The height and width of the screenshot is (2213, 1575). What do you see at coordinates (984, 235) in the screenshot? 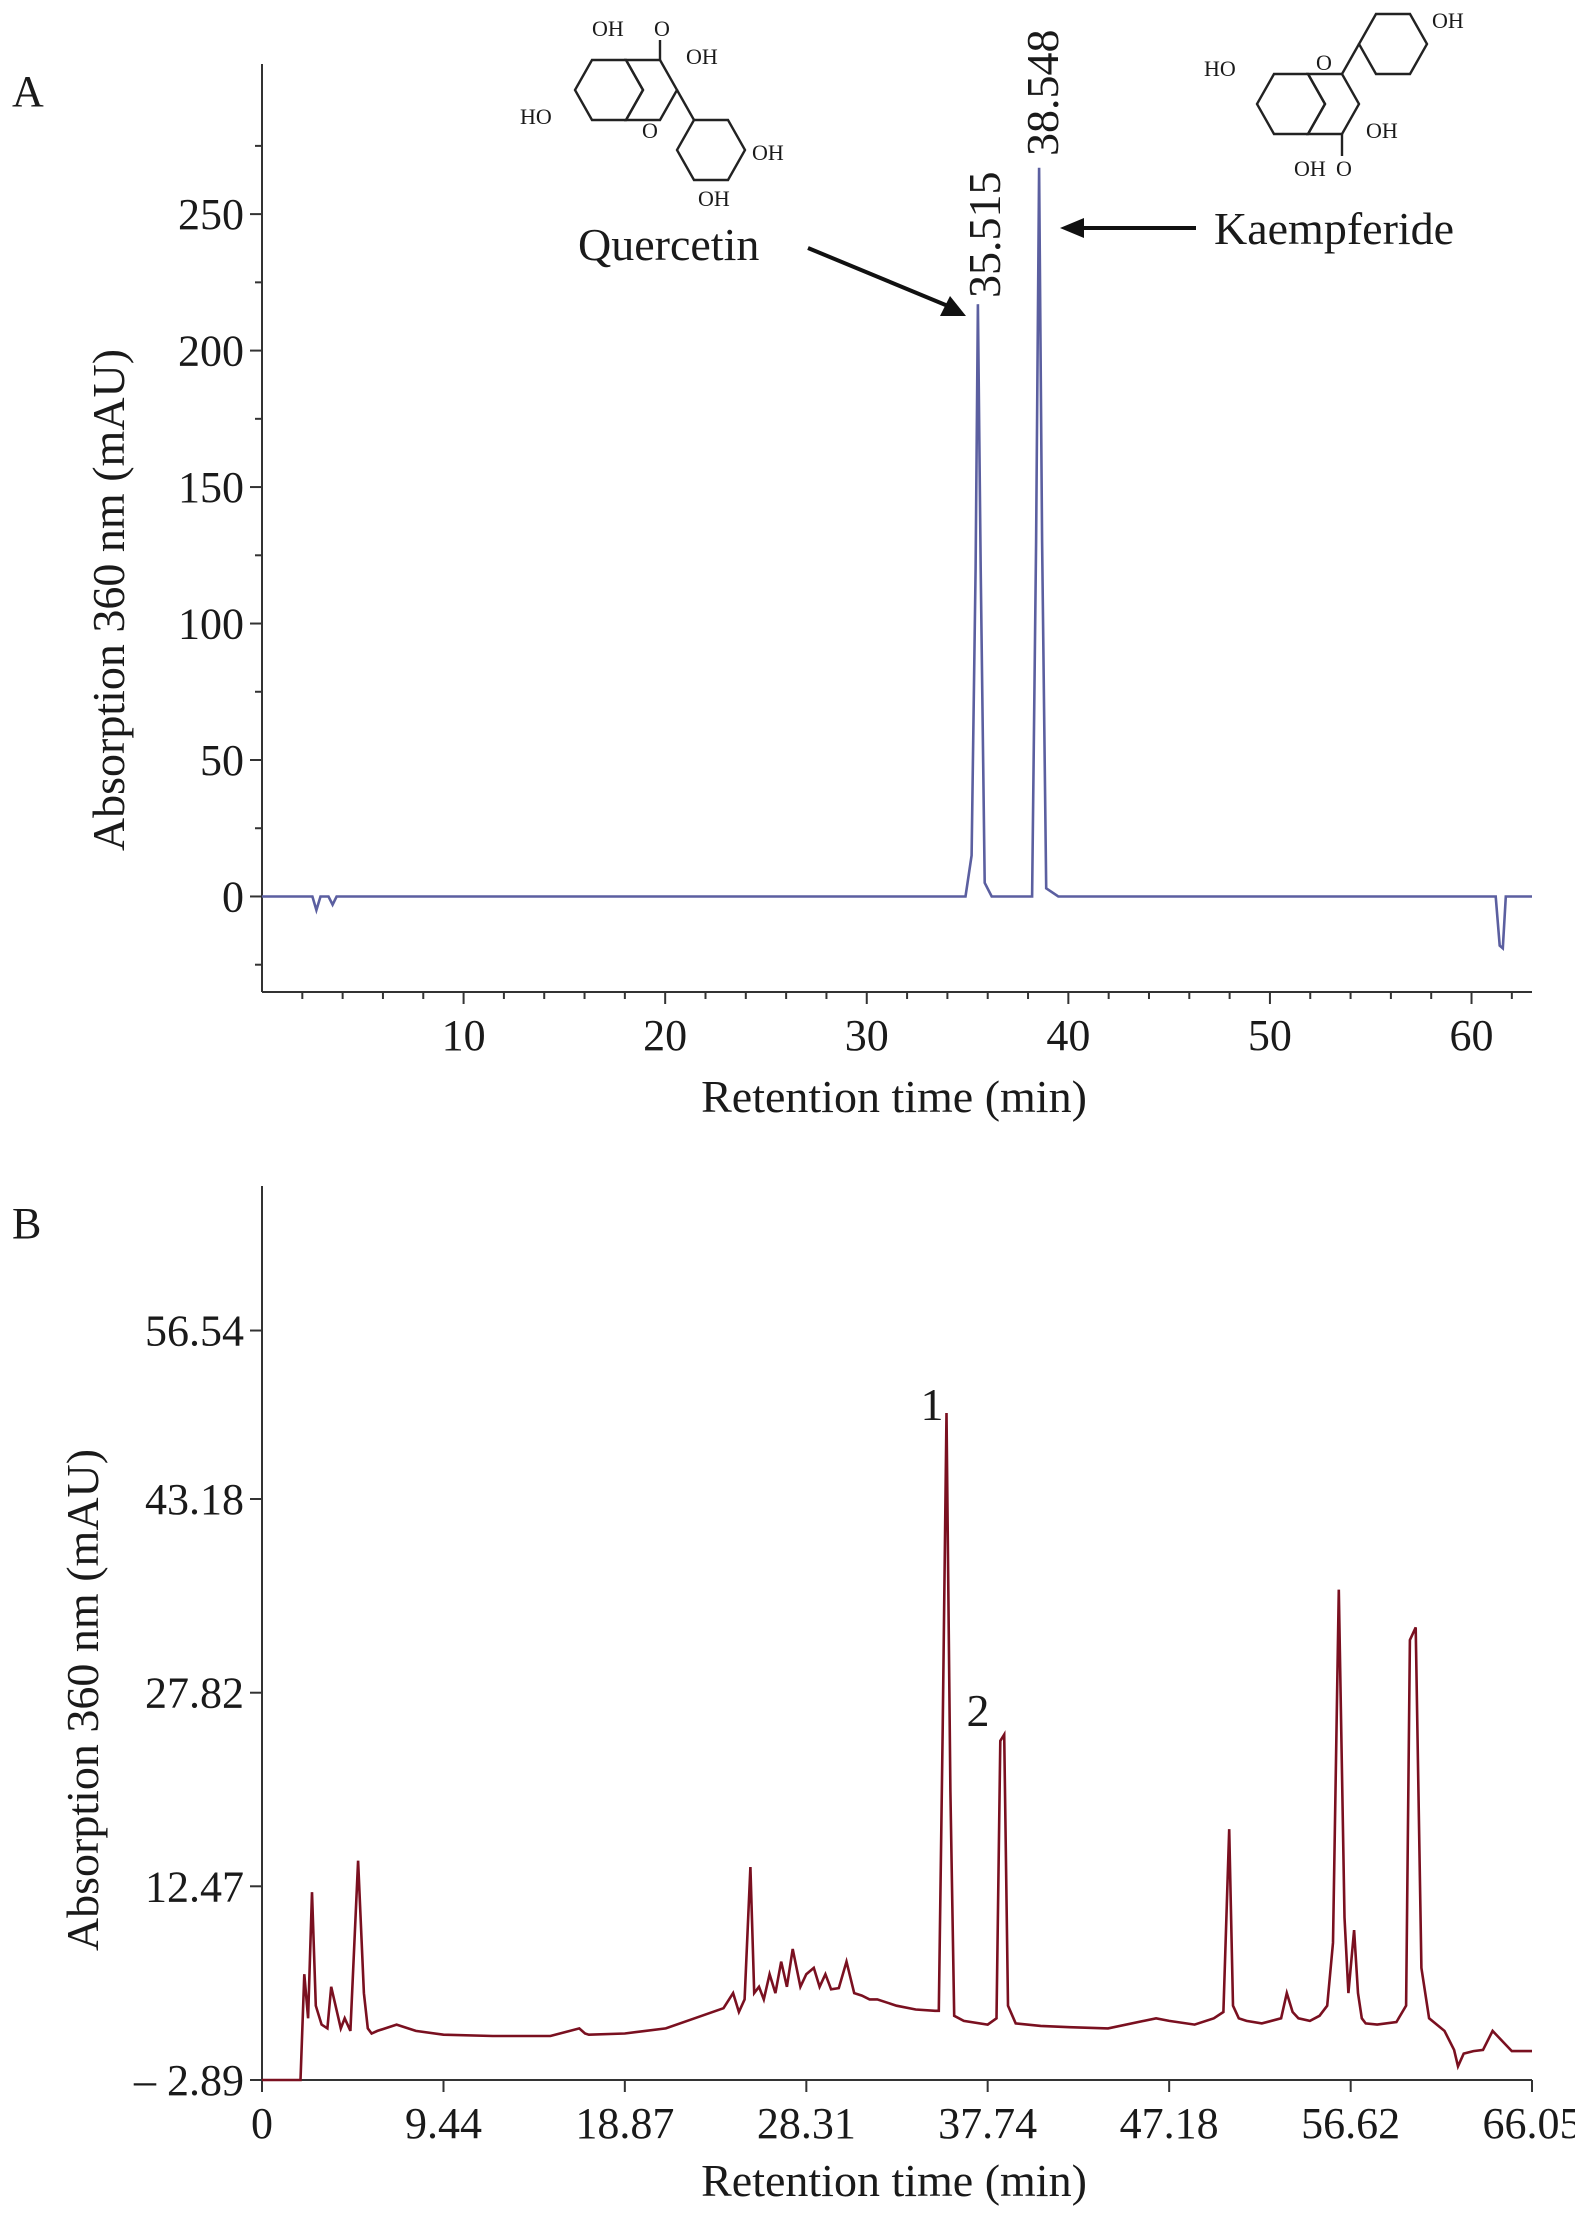
I see `peak-label-35-515: 35.515` at bounding box center [984, 235].